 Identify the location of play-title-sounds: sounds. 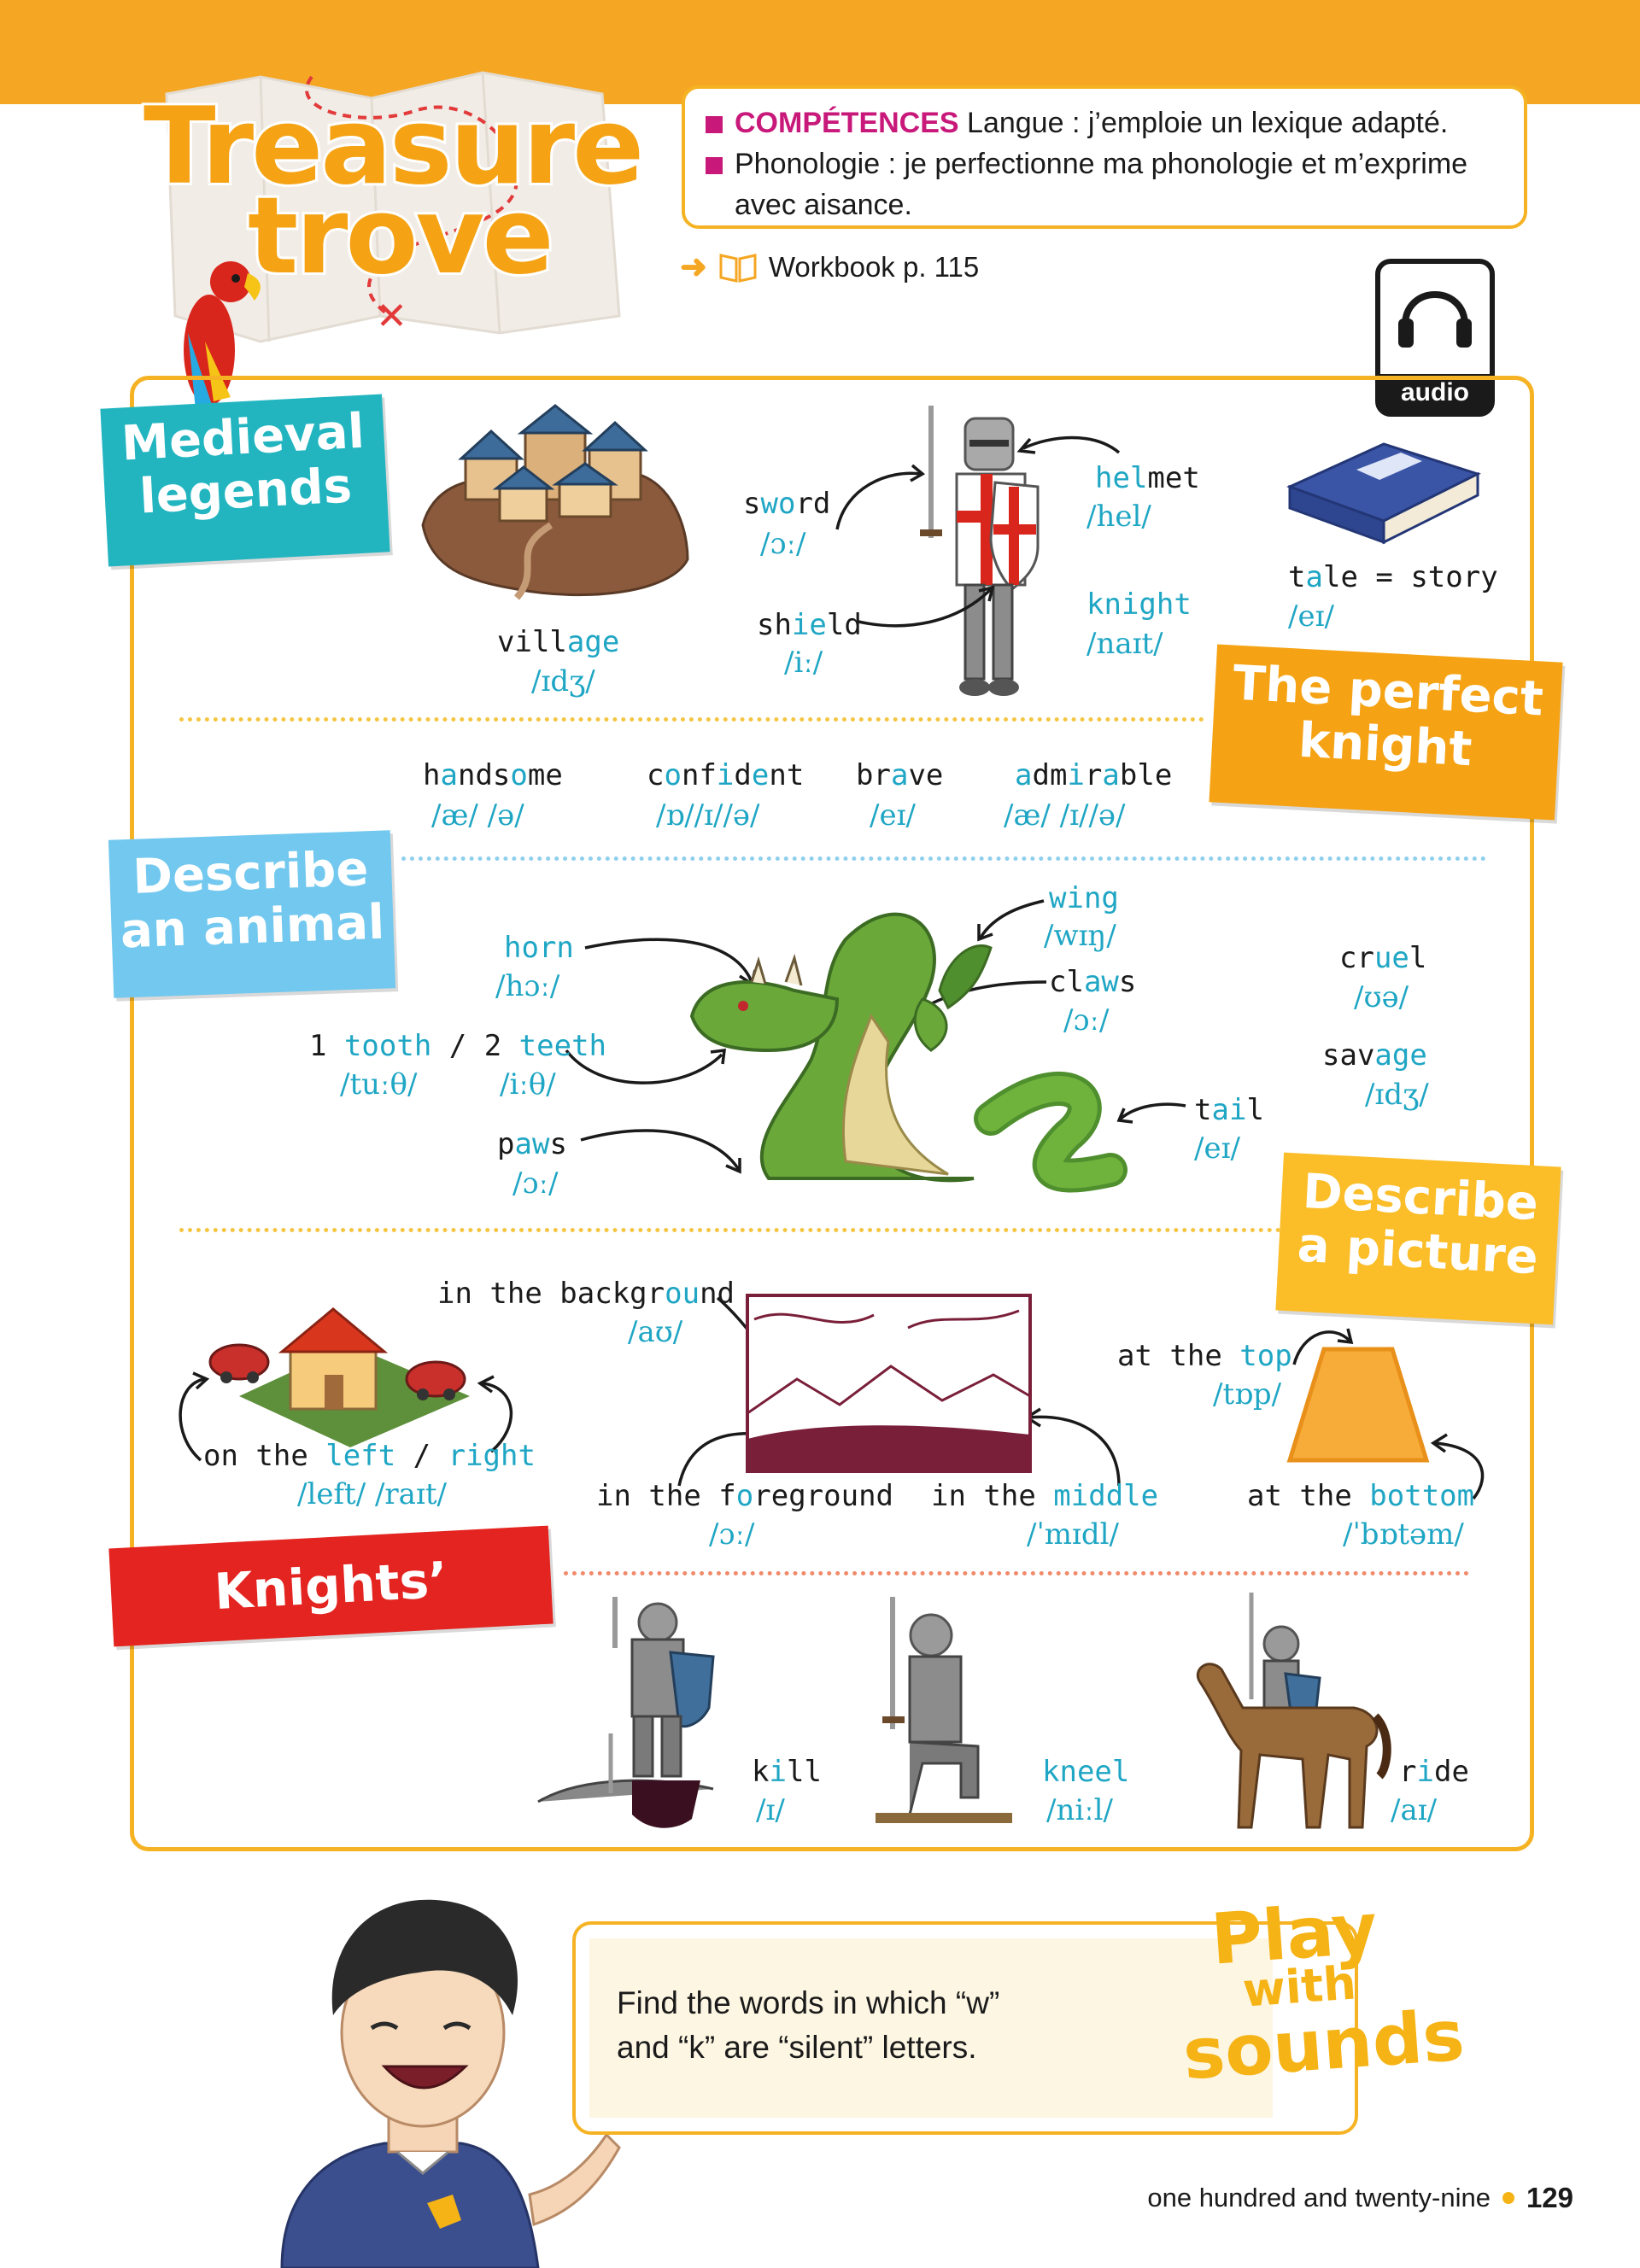
(1323, 2045).